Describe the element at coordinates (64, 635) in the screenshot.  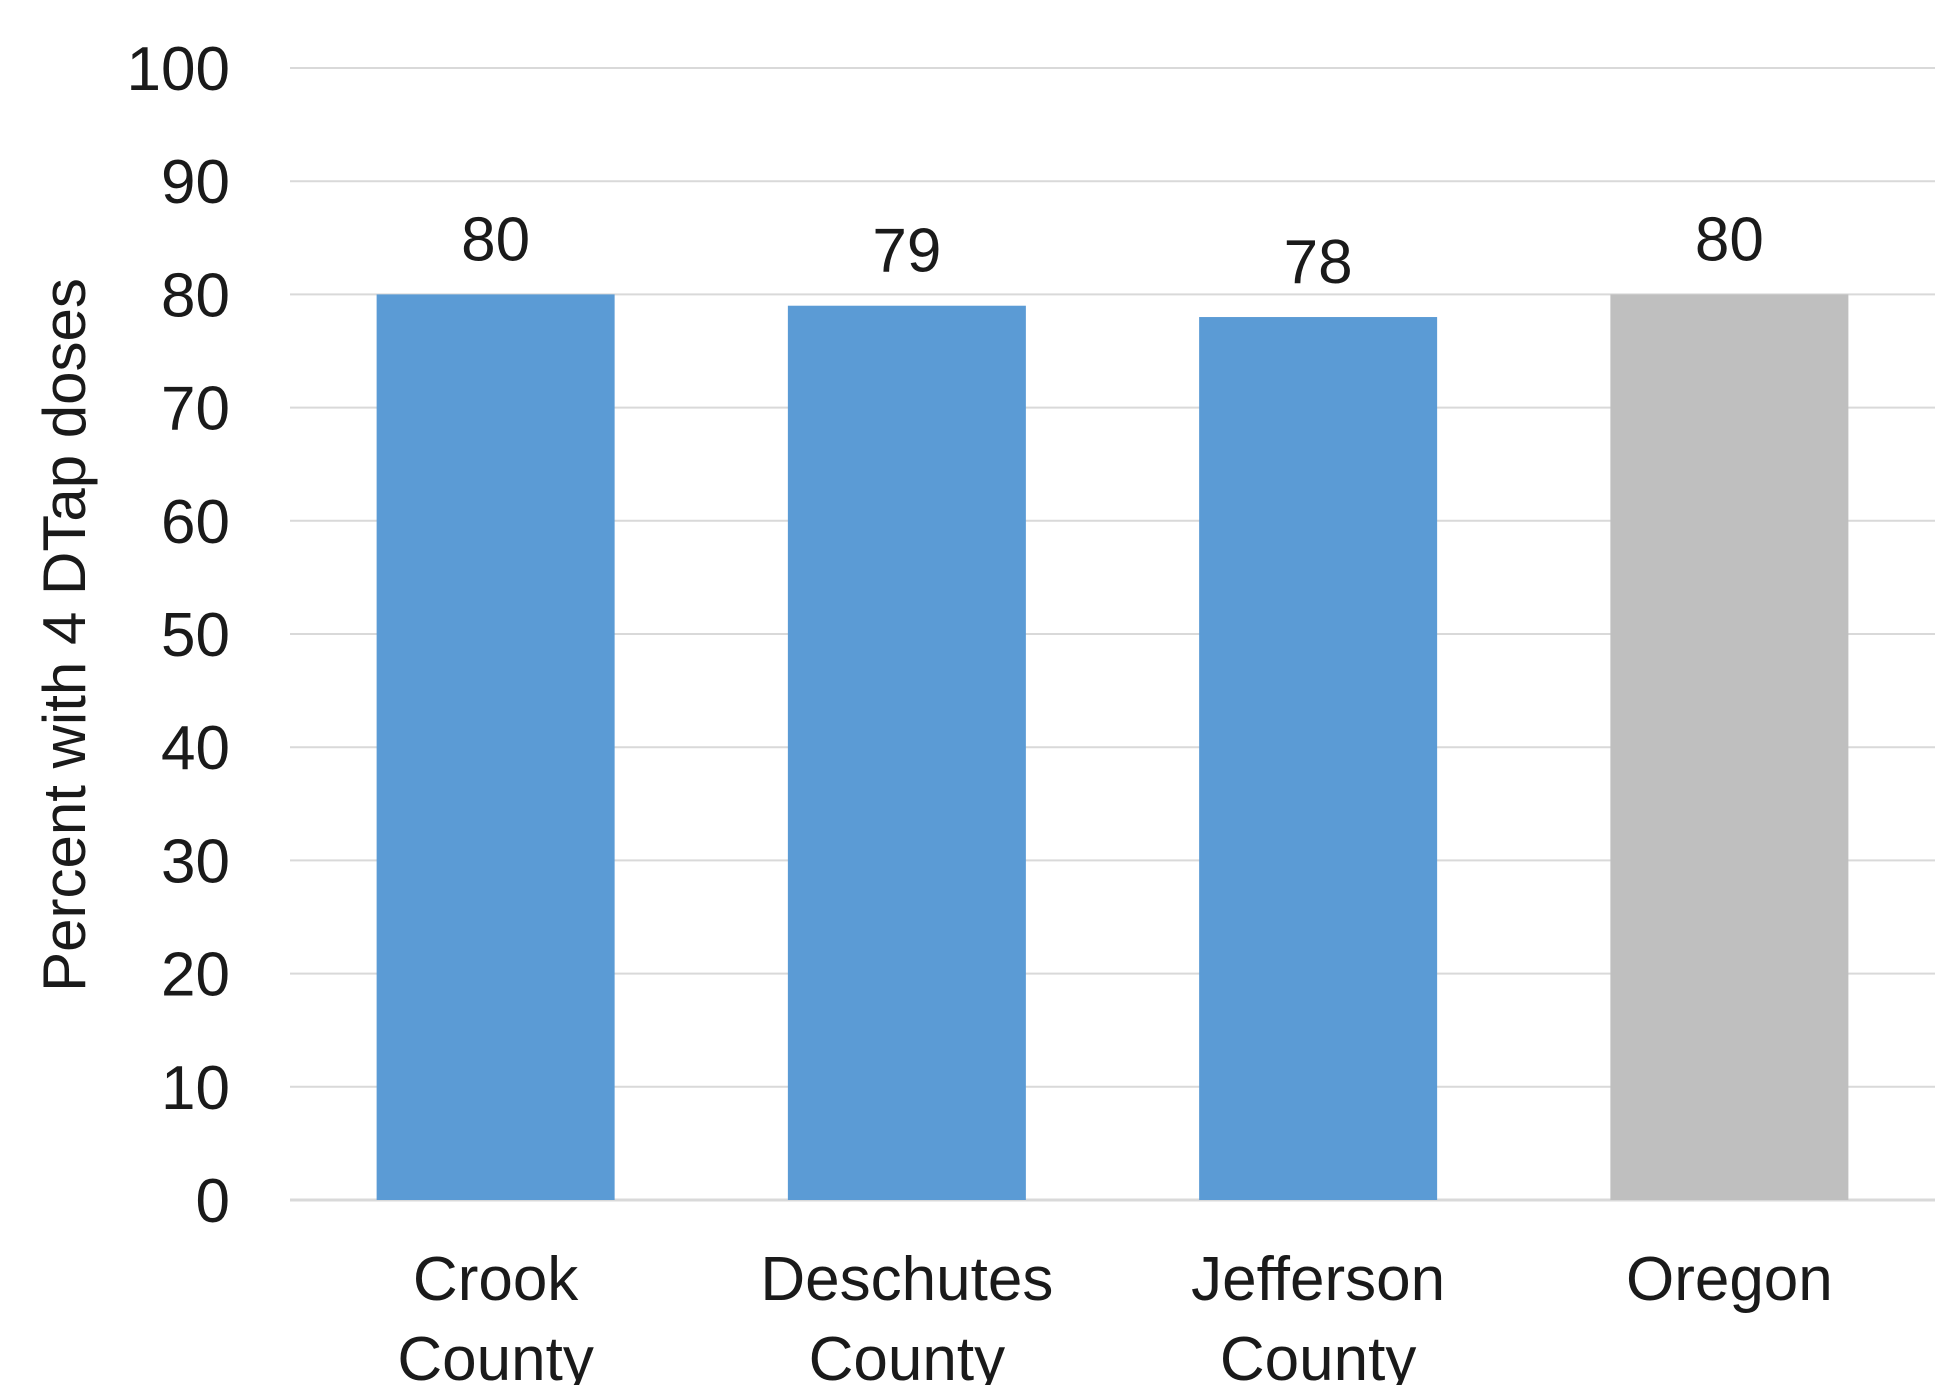
I see `y-axis-title: Percent with 4 DTap doses` at that location.